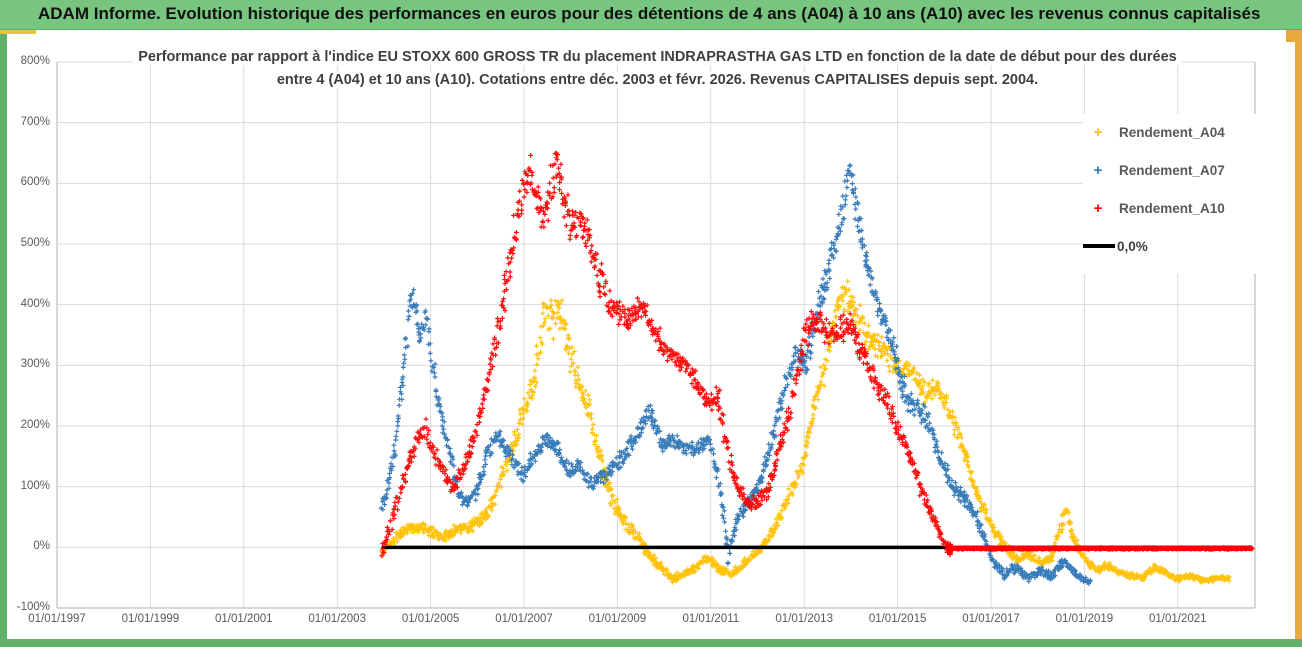 The width and height of the screenshot is (1302, 647). I want to click on right-border-strip, so click(1298, 338).